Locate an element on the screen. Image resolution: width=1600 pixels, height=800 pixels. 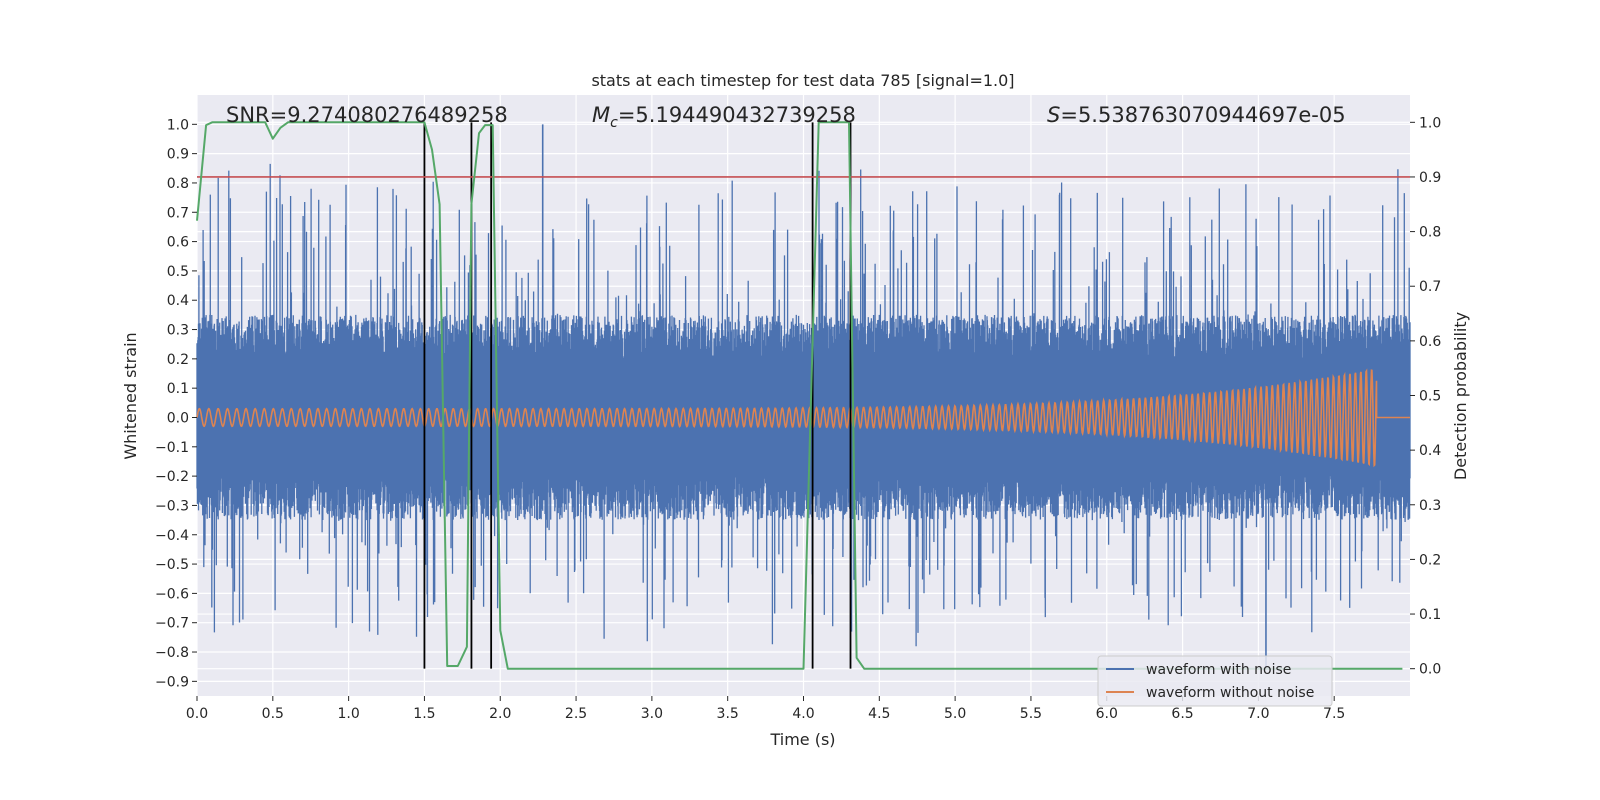
y-tick-label-left-11: 0.2 is located at coordinates (178, 360).